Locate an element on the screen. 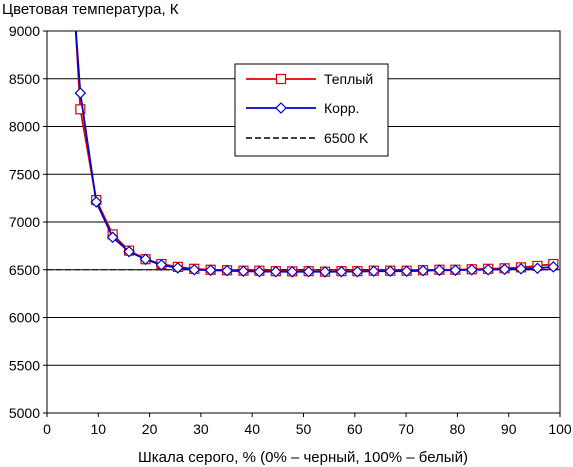 The height and width of the screenshot is (467, 573). x-axis-ticks: 0 10 20 30 40 50 60 70 80 90 100 is located at coordinates (307, 425).